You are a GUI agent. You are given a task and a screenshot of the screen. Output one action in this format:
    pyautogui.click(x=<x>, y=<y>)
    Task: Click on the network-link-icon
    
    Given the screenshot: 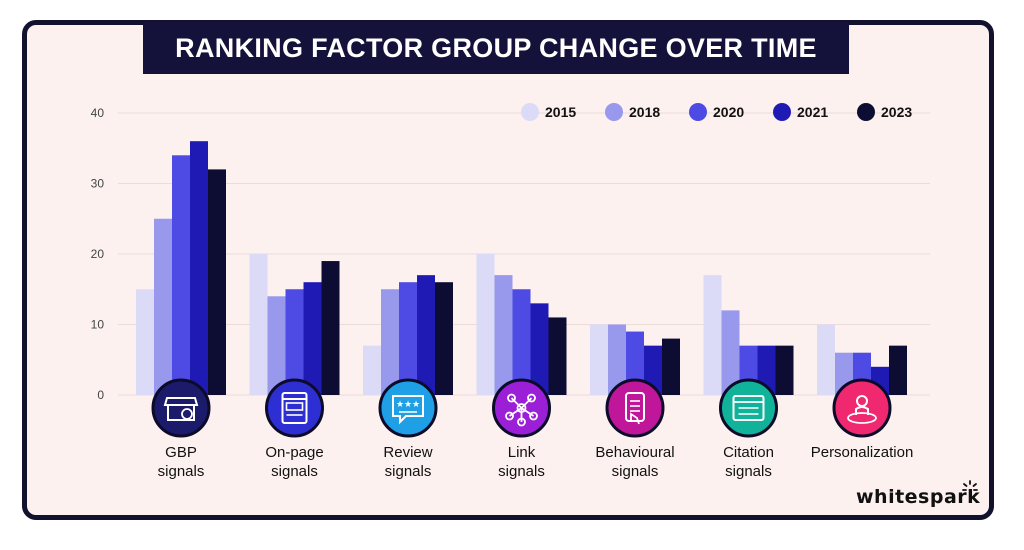 What is the action you would take?
    pyautogui.click(x=521, y=410)
    